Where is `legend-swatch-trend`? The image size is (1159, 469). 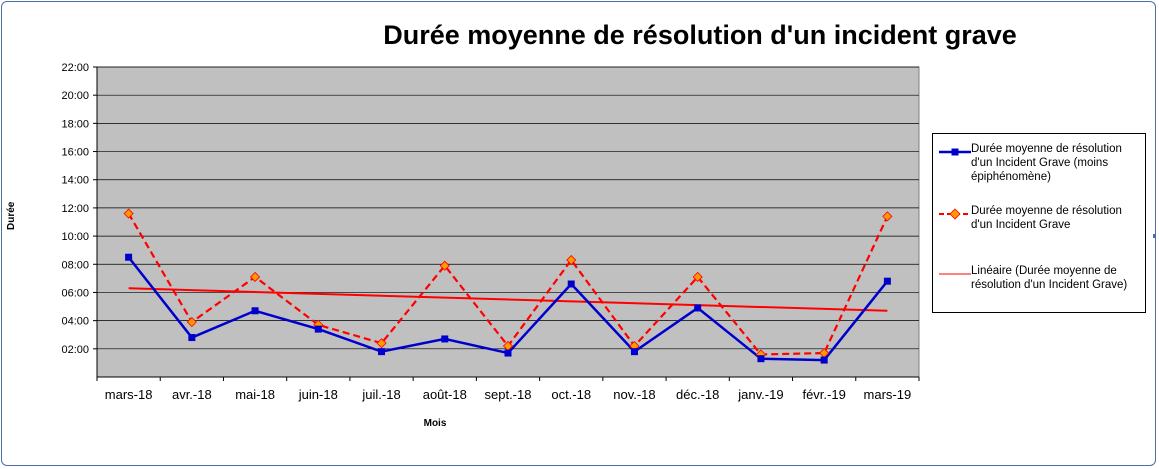 legend-swatch-trend is located at coordinates (955, 274).